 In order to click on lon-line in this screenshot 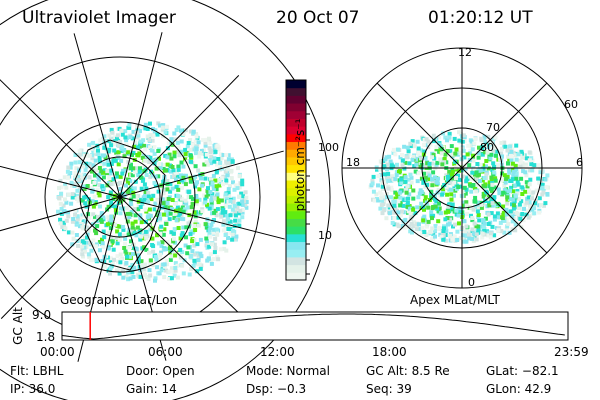, I will do `click(60, 257)`.